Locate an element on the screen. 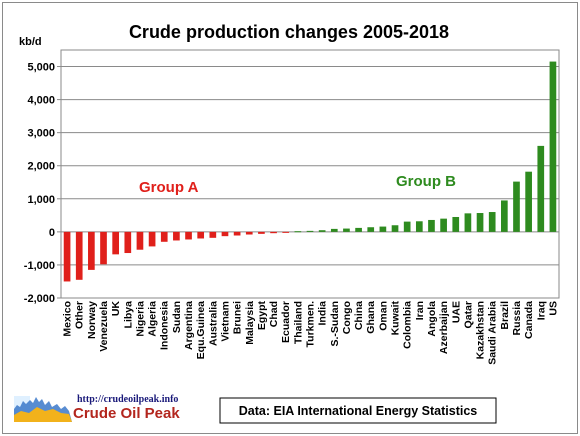 This screenshot has width=580, height=436. bar-azerbaijan is located at coordinates (443, 225).